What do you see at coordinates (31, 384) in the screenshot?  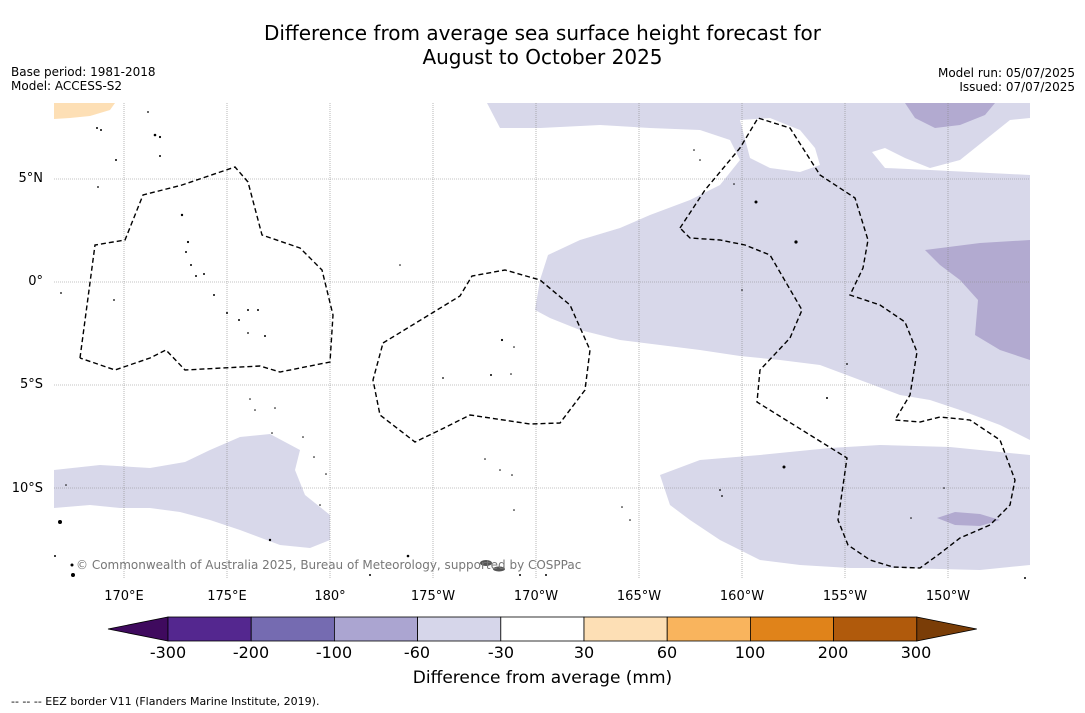 I see `lat-label: 5°S` at bounding box center [31, 384].